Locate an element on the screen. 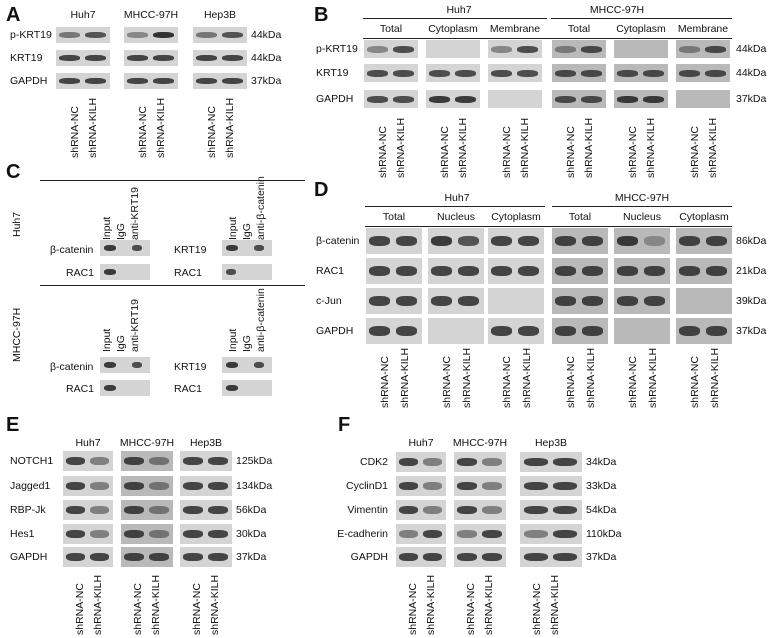 The width and height of the screenshot is (769, 638). protein-label: Jagged1 is located at coordinates (30, 486).